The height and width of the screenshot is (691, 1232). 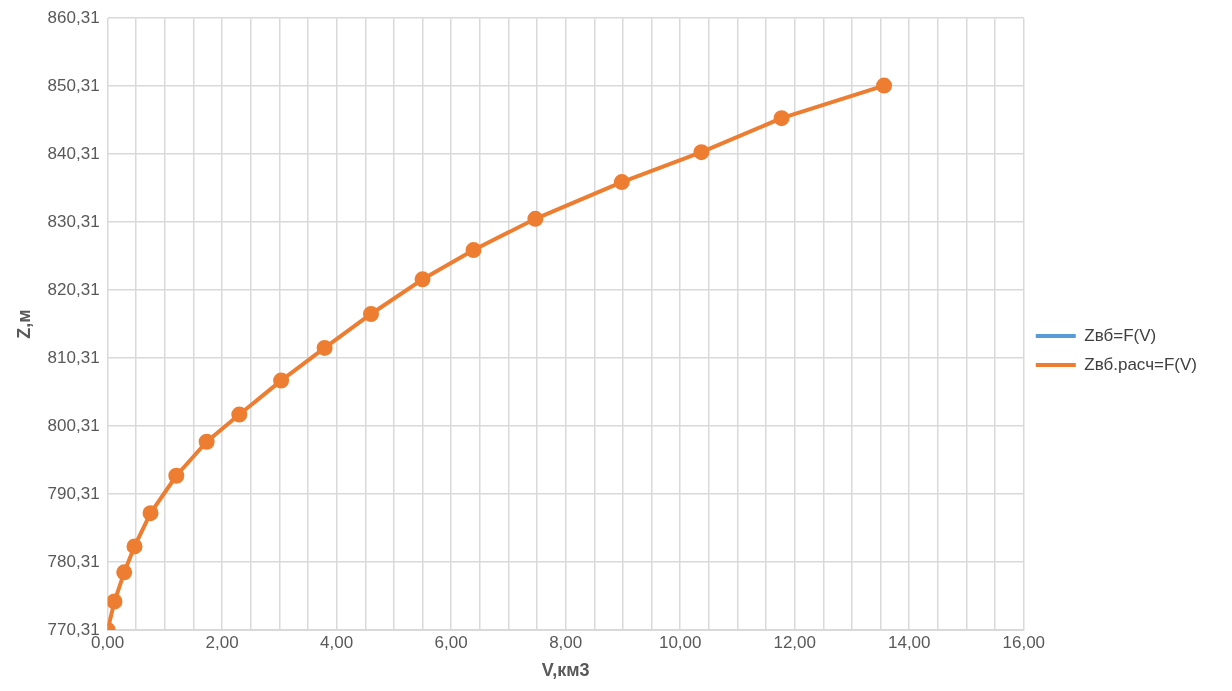 What do you see at coordinates (73, 153) in the screenshot?
I see `y-tick-label: 840,31` at bounding box center [73, 153].